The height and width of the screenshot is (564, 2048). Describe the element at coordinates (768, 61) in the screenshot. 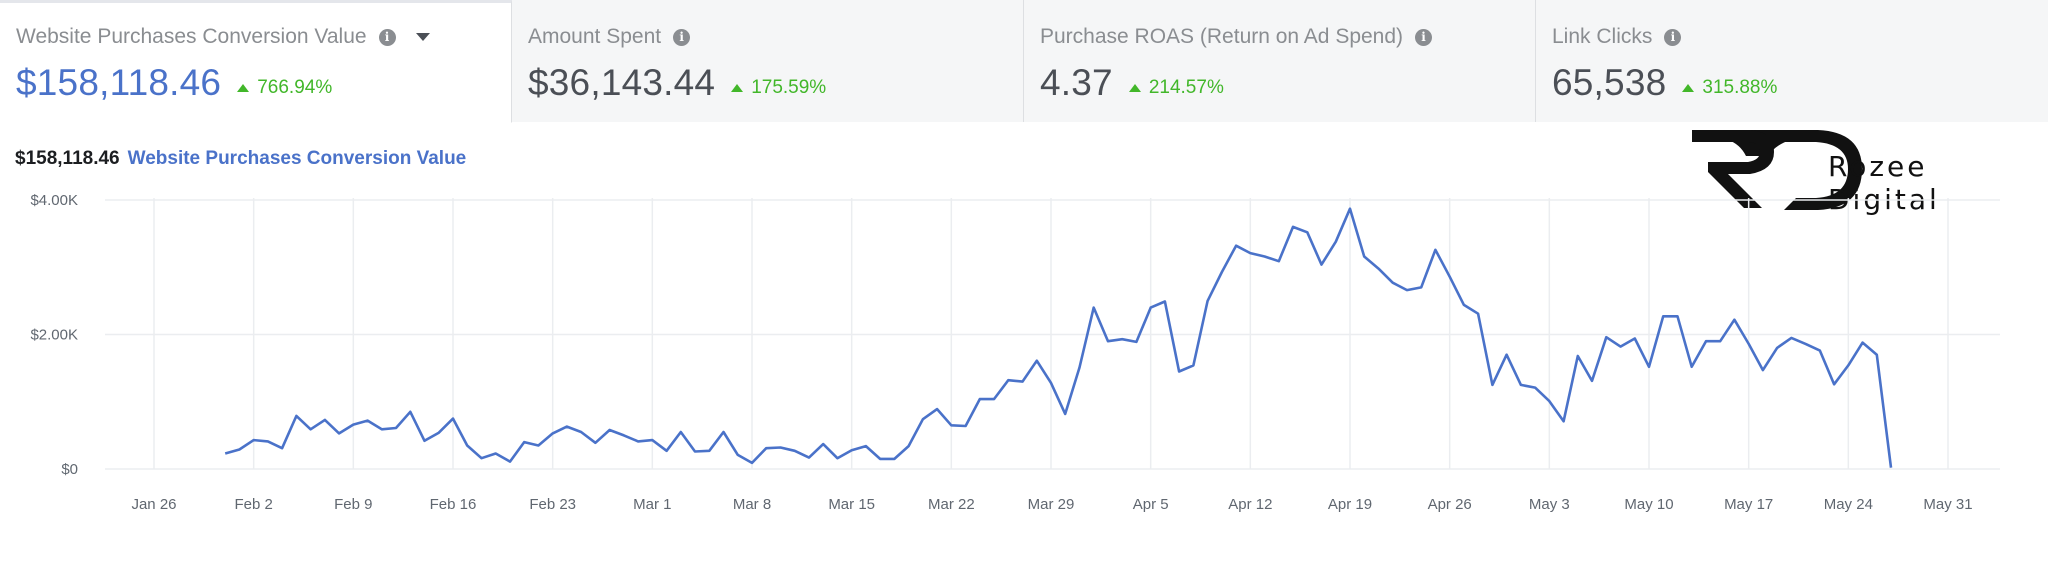

I see `tab-amount-spent: Amount Spent i $36,143.44 175.59%` at that location.